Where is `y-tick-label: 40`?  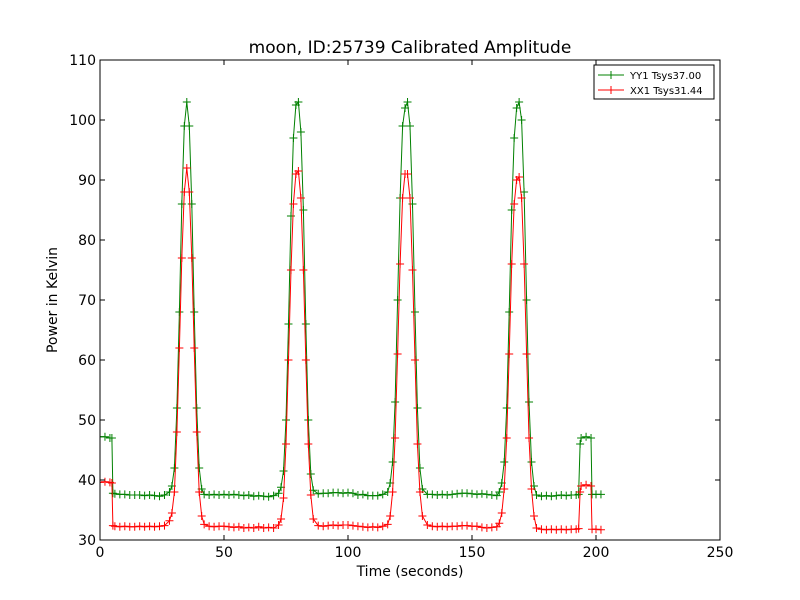
y-tick-label: 40 is located at coordinates (87, 481).